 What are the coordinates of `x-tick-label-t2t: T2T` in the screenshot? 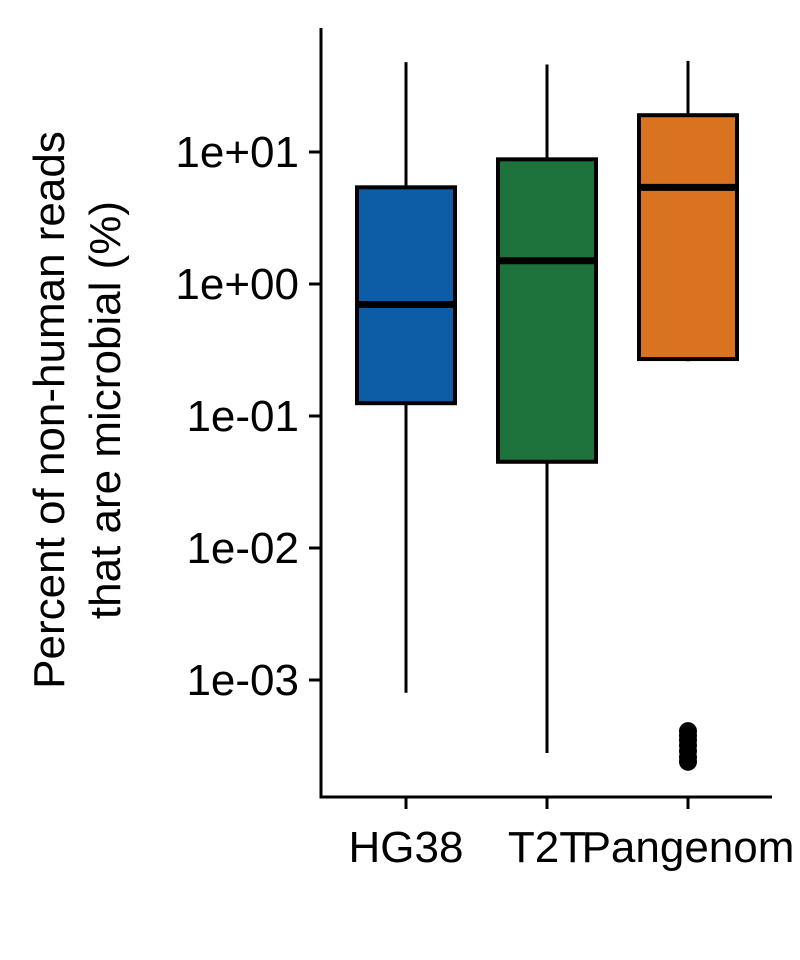 It's located at (547, 847).